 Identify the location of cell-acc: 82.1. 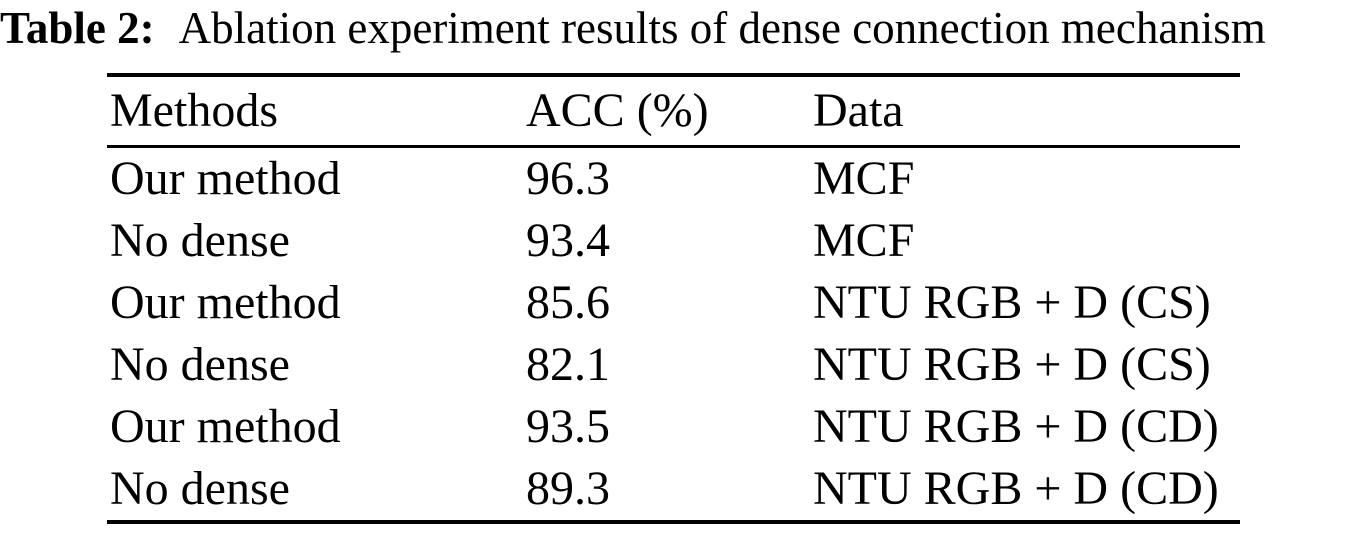
(568, 364).